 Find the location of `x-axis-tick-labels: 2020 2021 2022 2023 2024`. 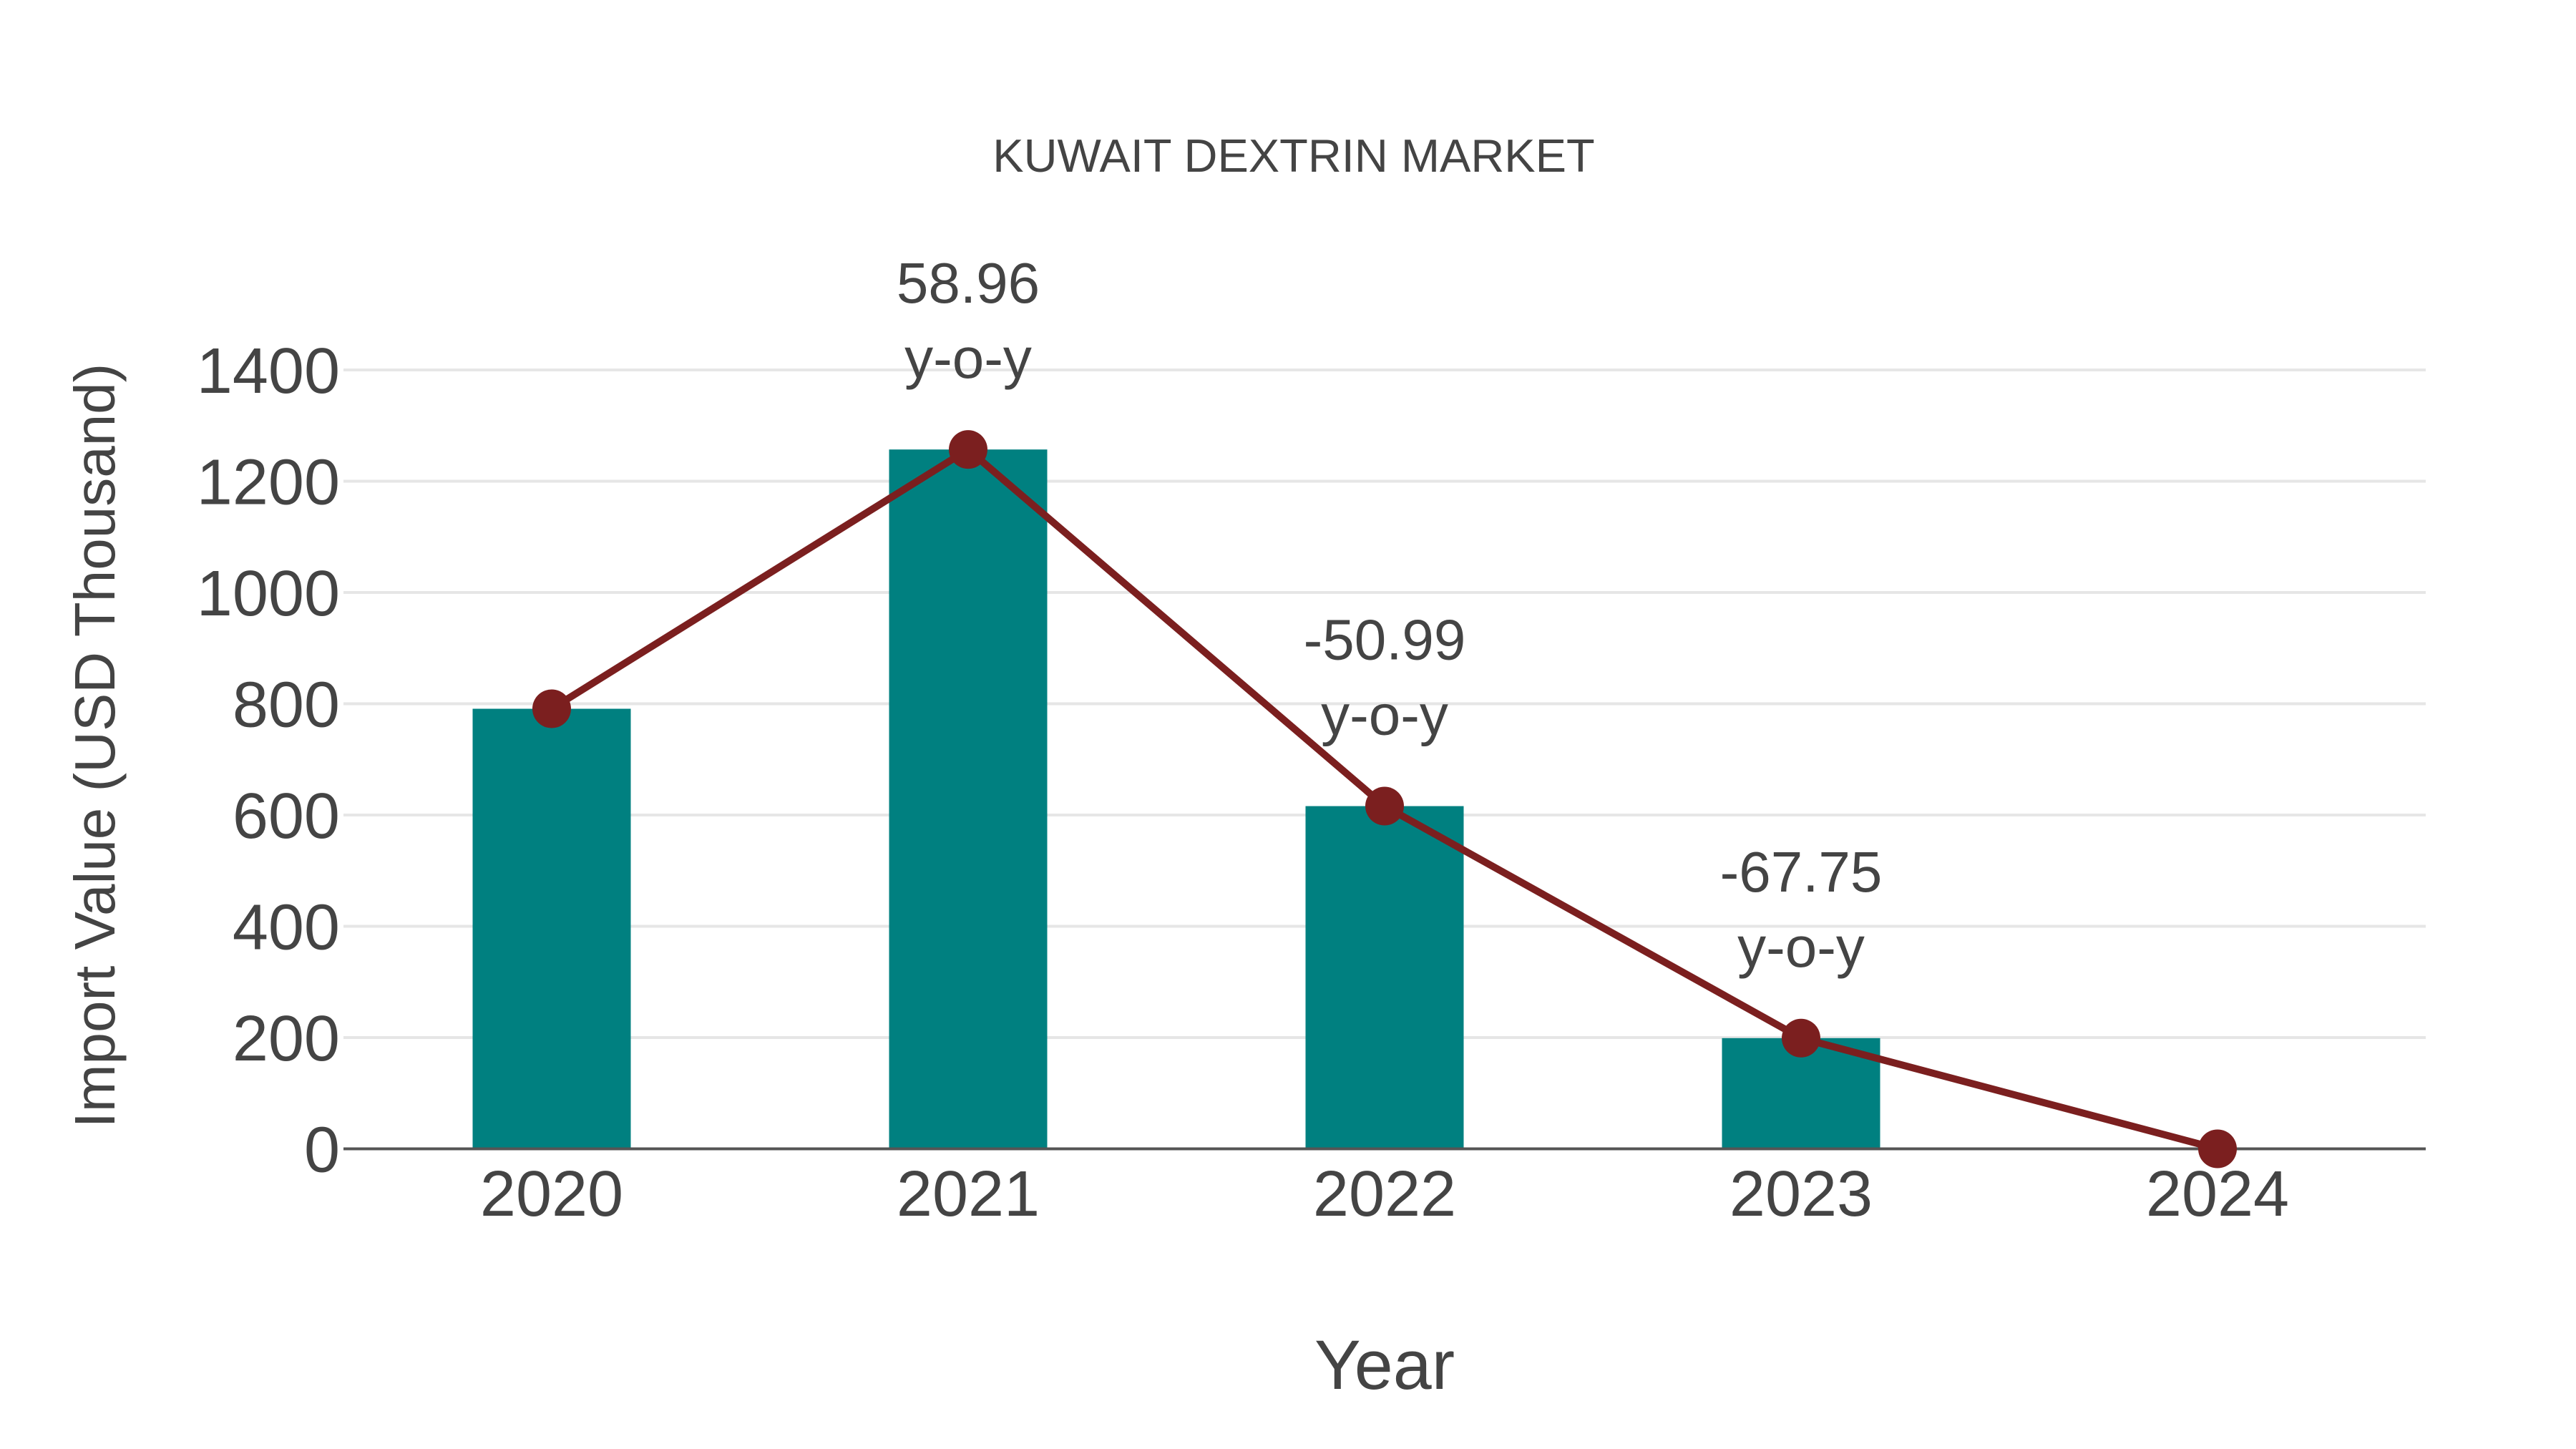

x-axis-tick-labels: 2020 2021 2022 2023 2024 is located at coordinates (1384, 1194).